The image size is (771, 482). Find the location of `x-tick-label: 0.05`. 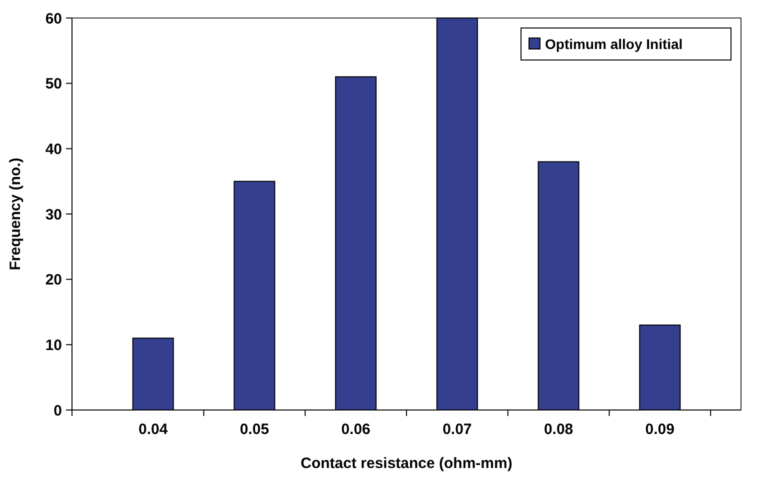

x-tick-label: 0.05 is located at coordinates (255, 429).